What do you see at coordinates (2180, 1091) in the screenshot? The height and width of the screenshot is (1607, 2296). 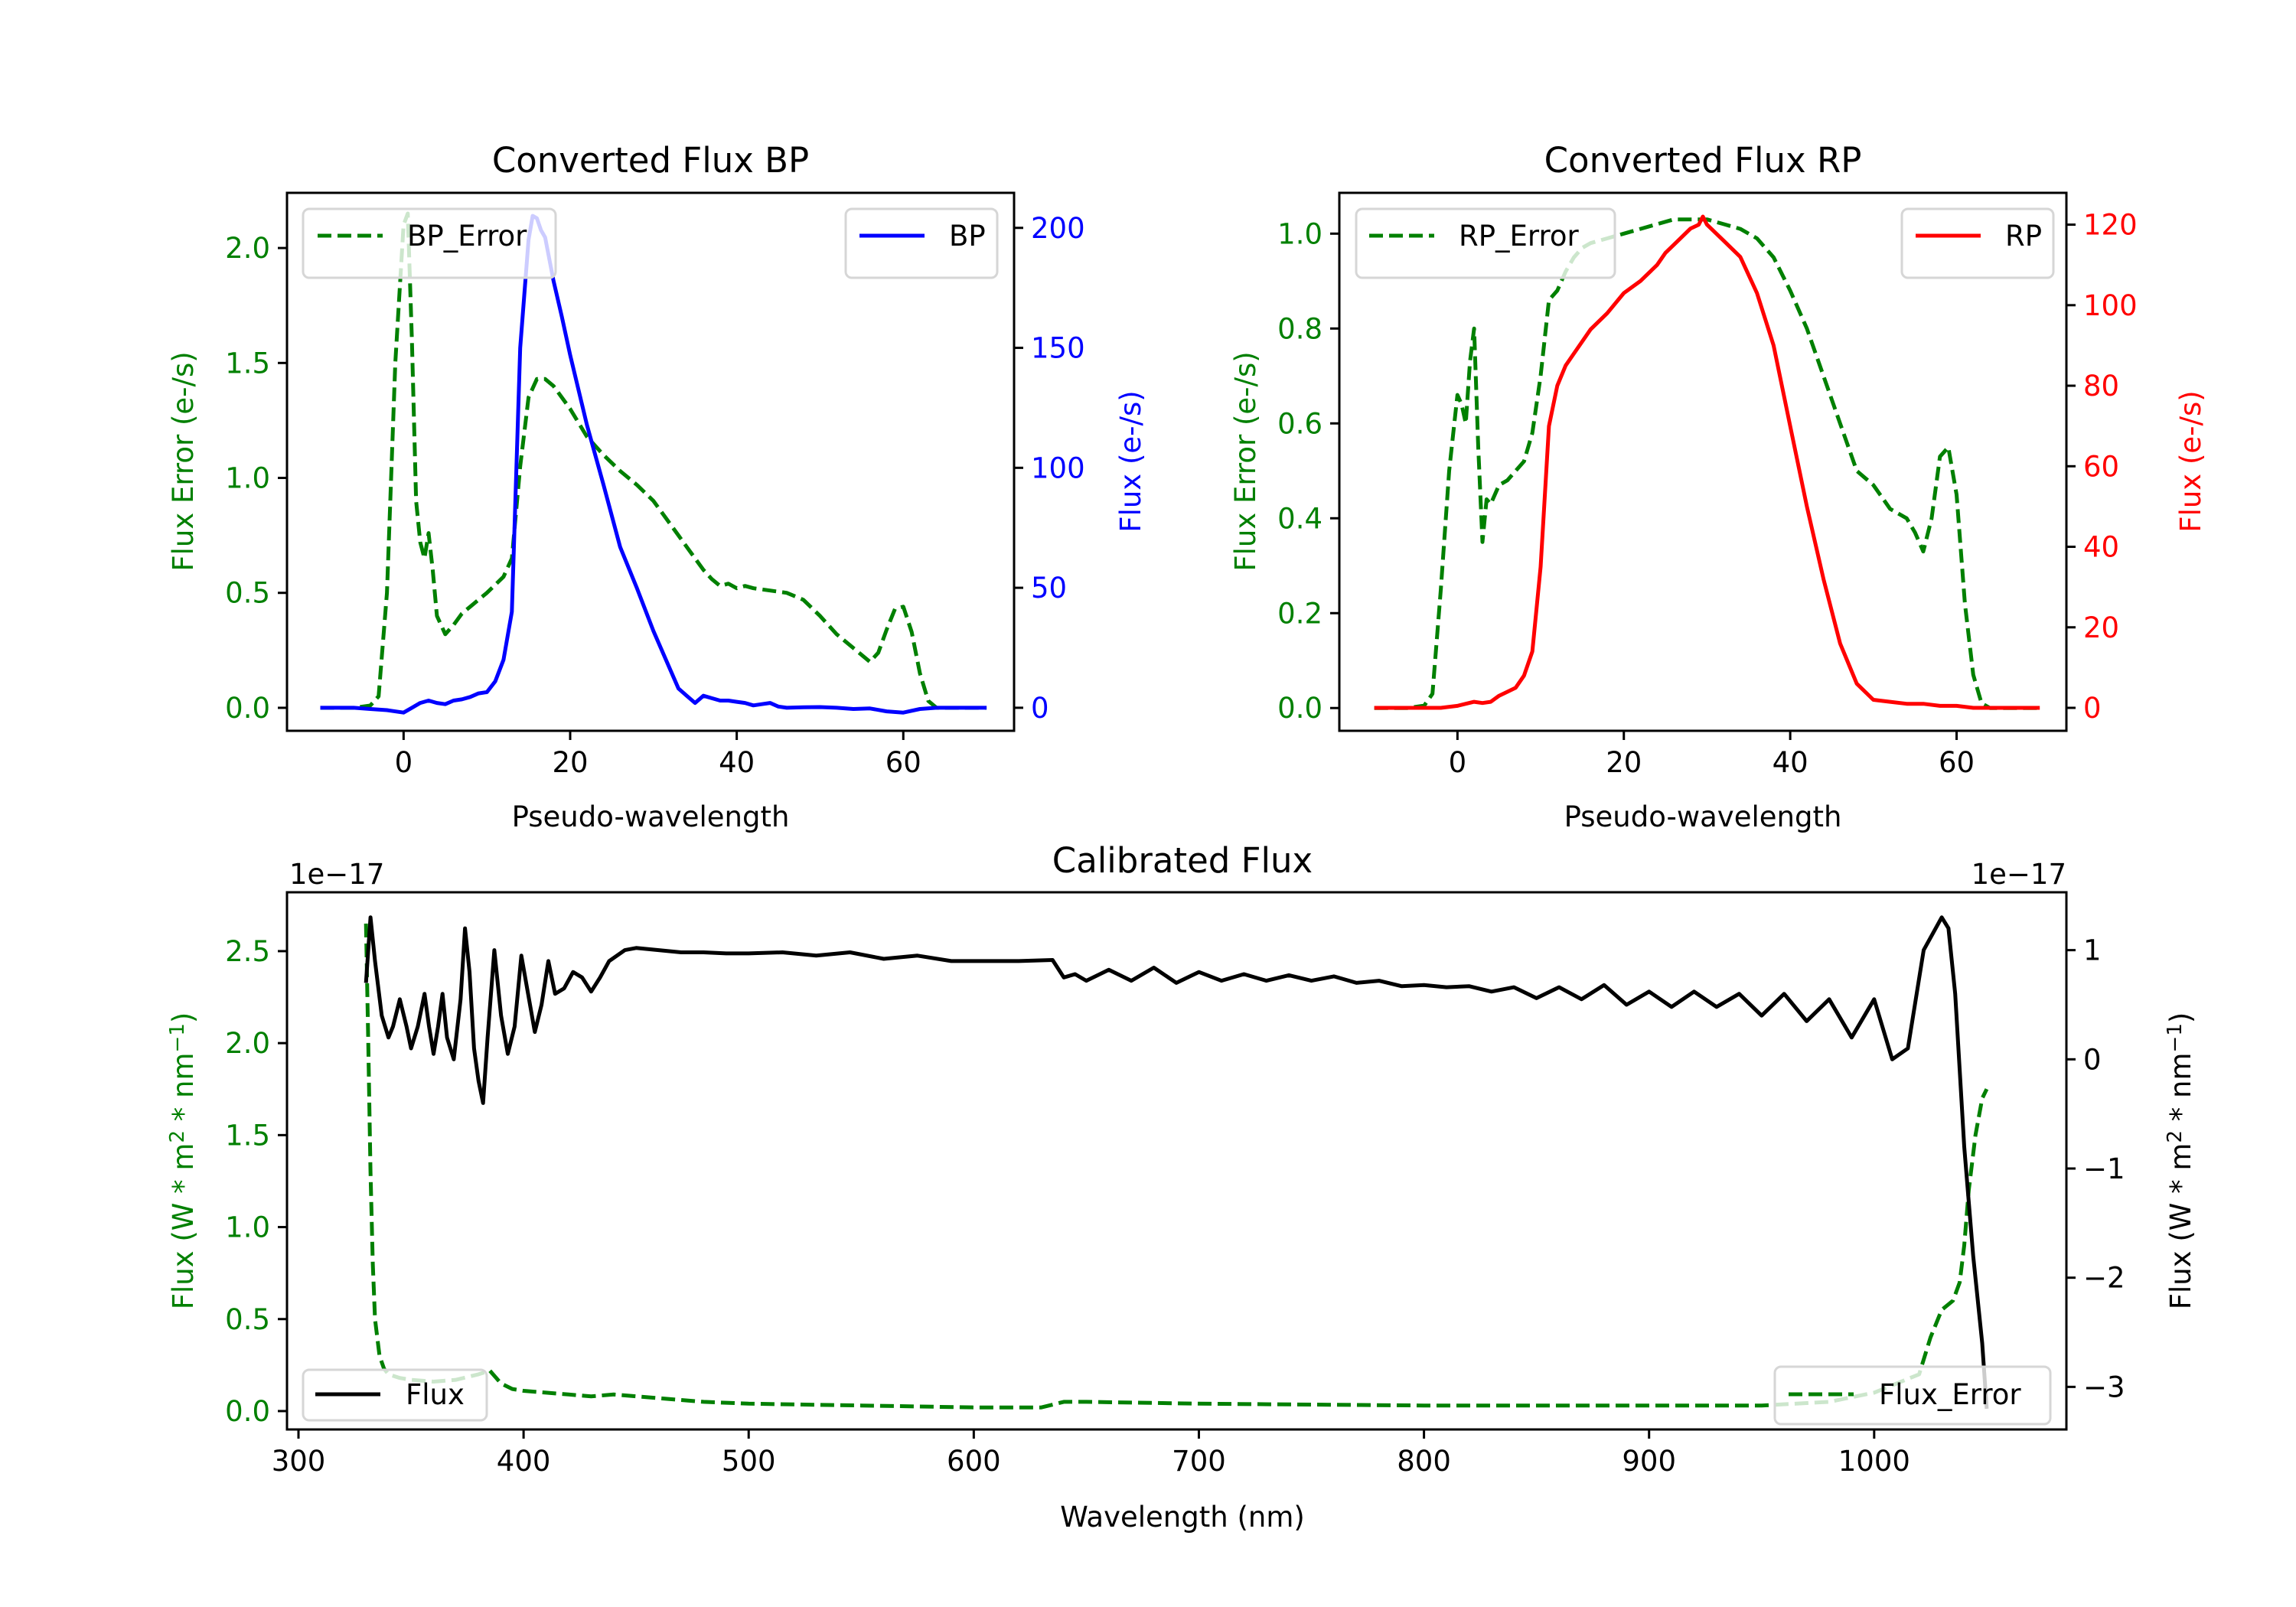 I see `calibrated-ylabel-right-text2: * nm` at bounding box center [2180, 1091].